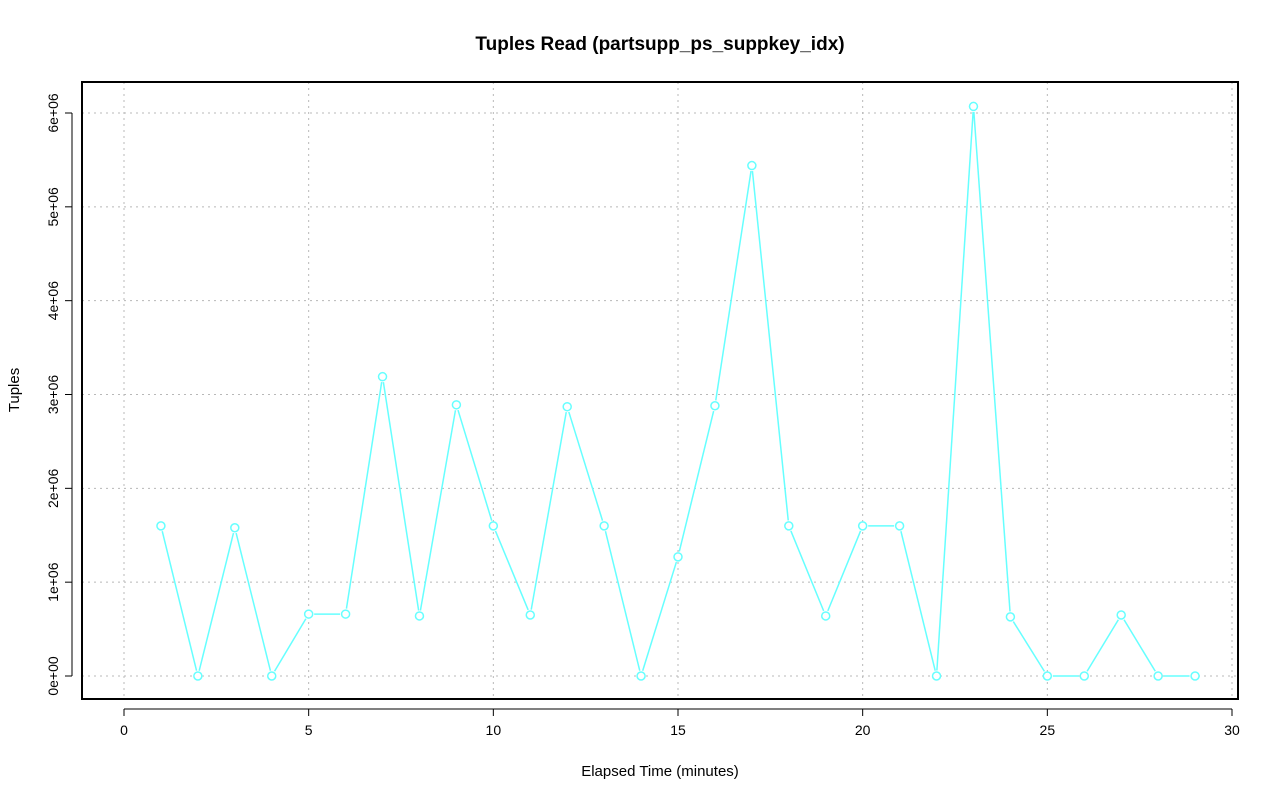 Image resolution: width=1280 pixels, height=801 pixels. Describe the element at coordinates (1232, 730) in the screenshot. I see `x-tick-label: 30` at that location.